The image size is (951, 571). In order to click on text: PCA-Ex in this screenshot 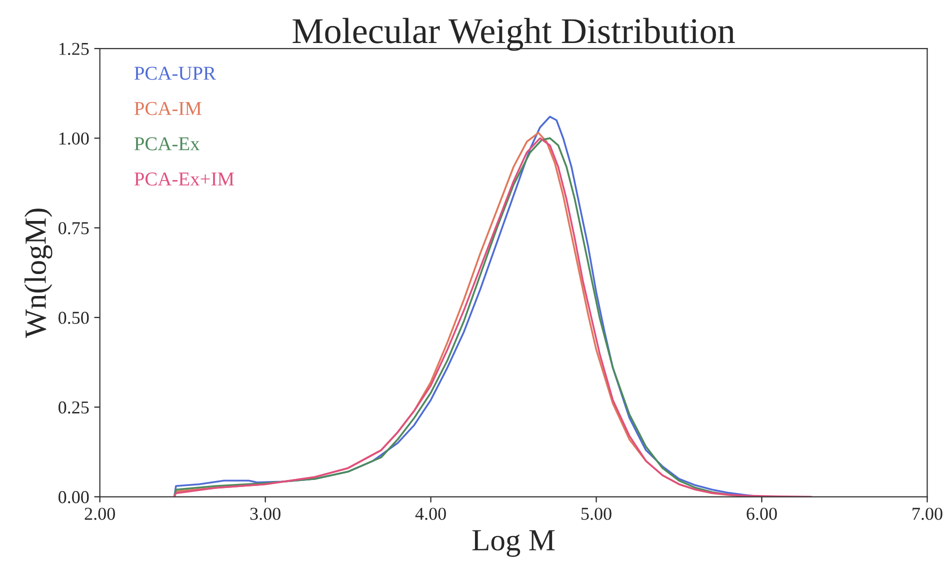, I will do `click(167, 143)`.